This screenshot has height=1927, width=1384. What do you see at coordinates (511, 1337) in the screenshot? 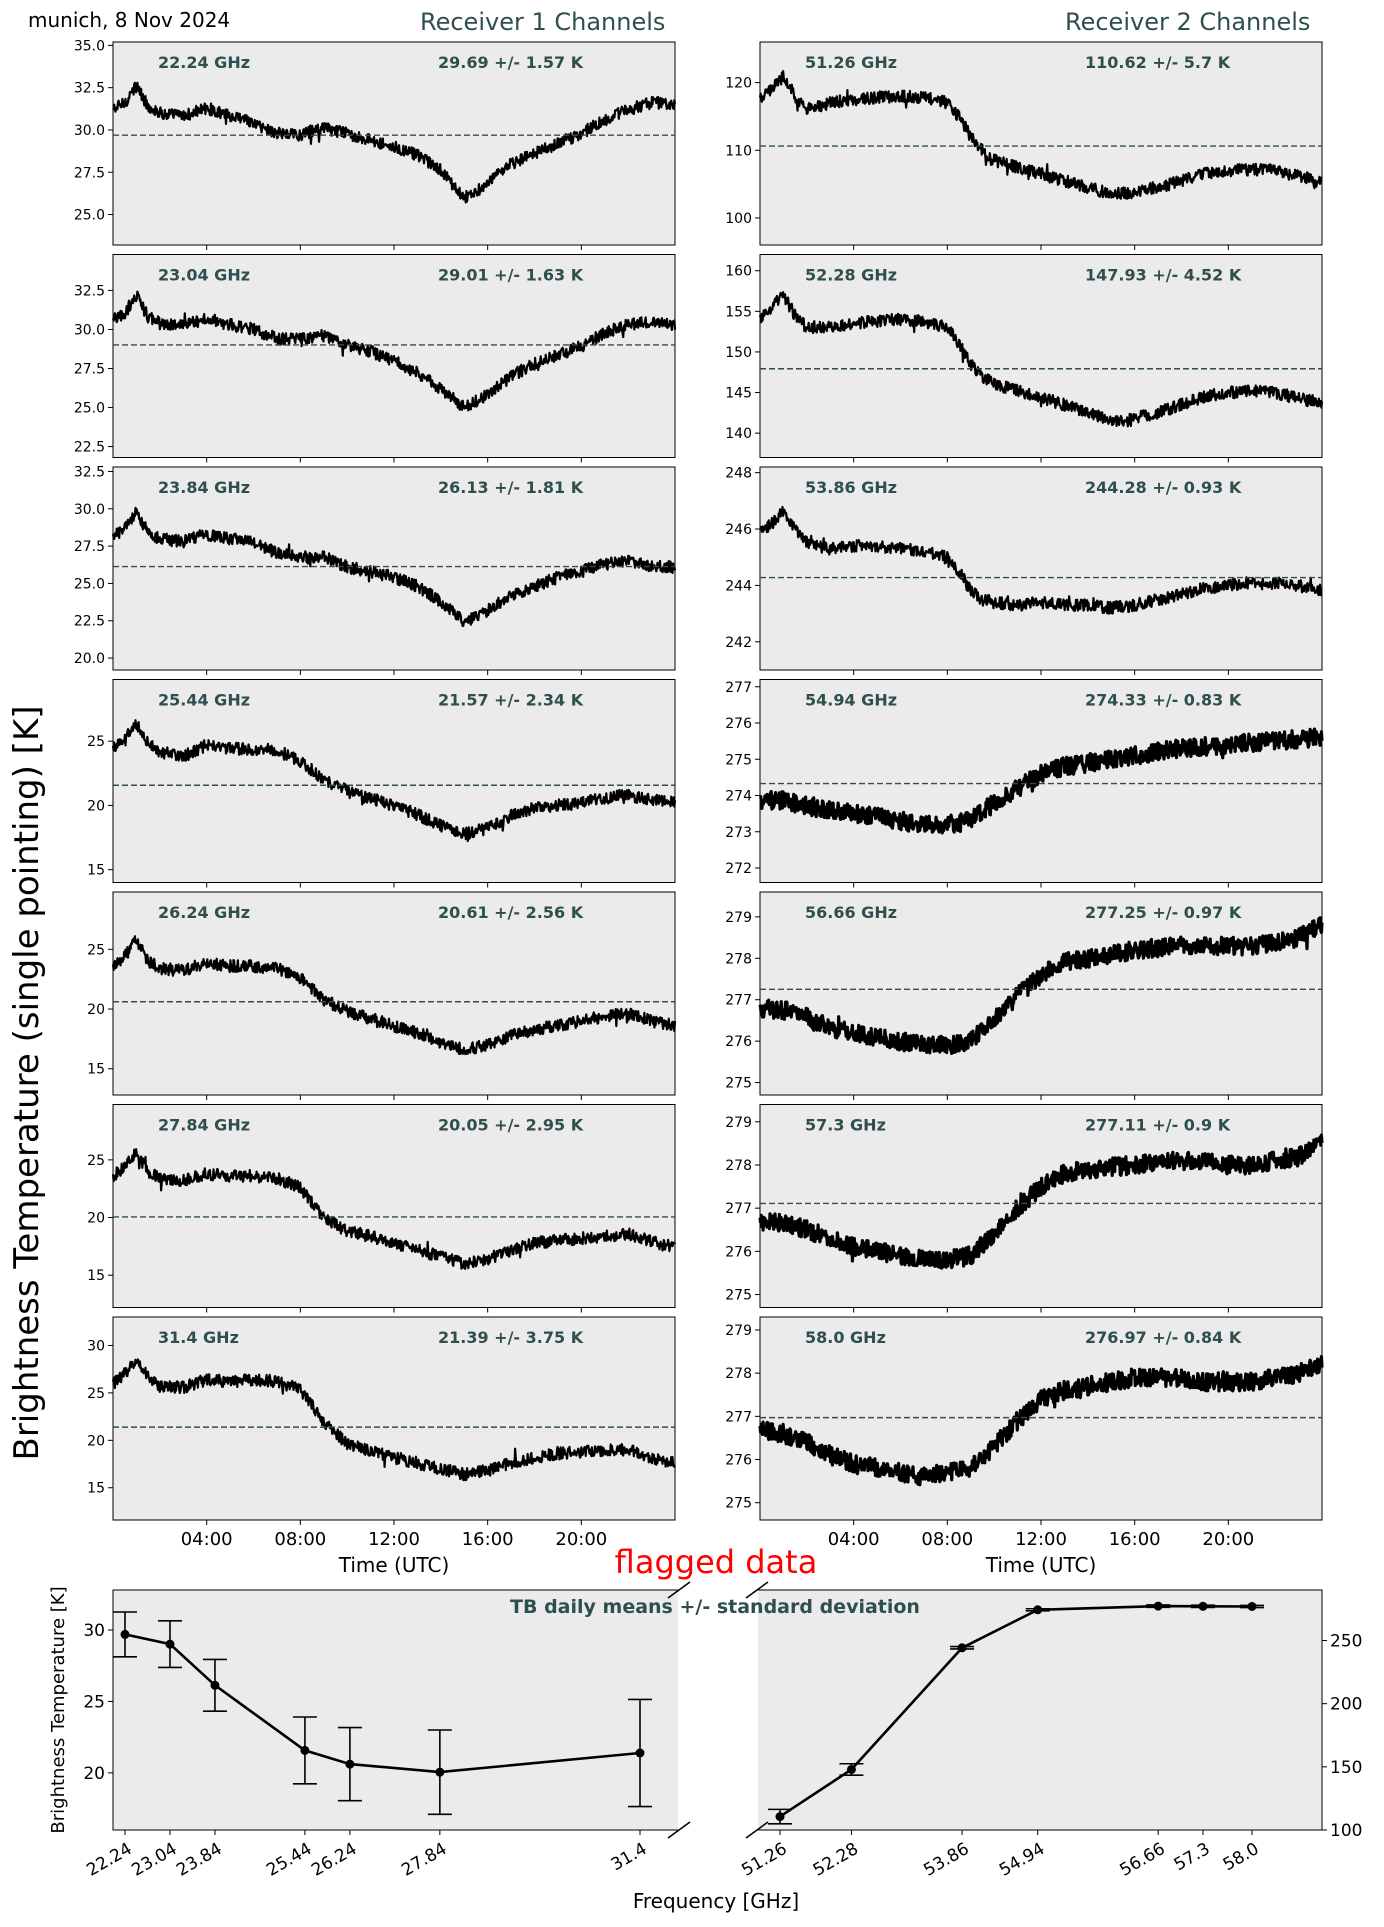
I see `channel-stat-label: 21.39 +/- 3.75 K` at bounding box center [511, 1337].